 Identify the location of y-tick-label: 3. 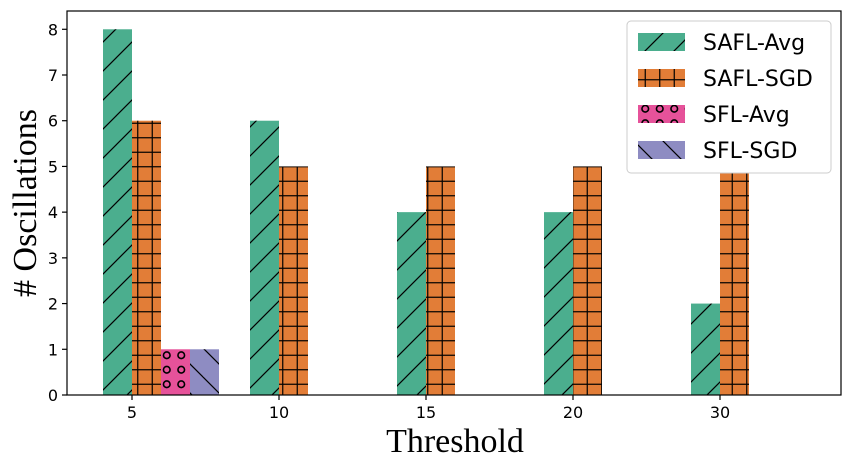
(53, 258).